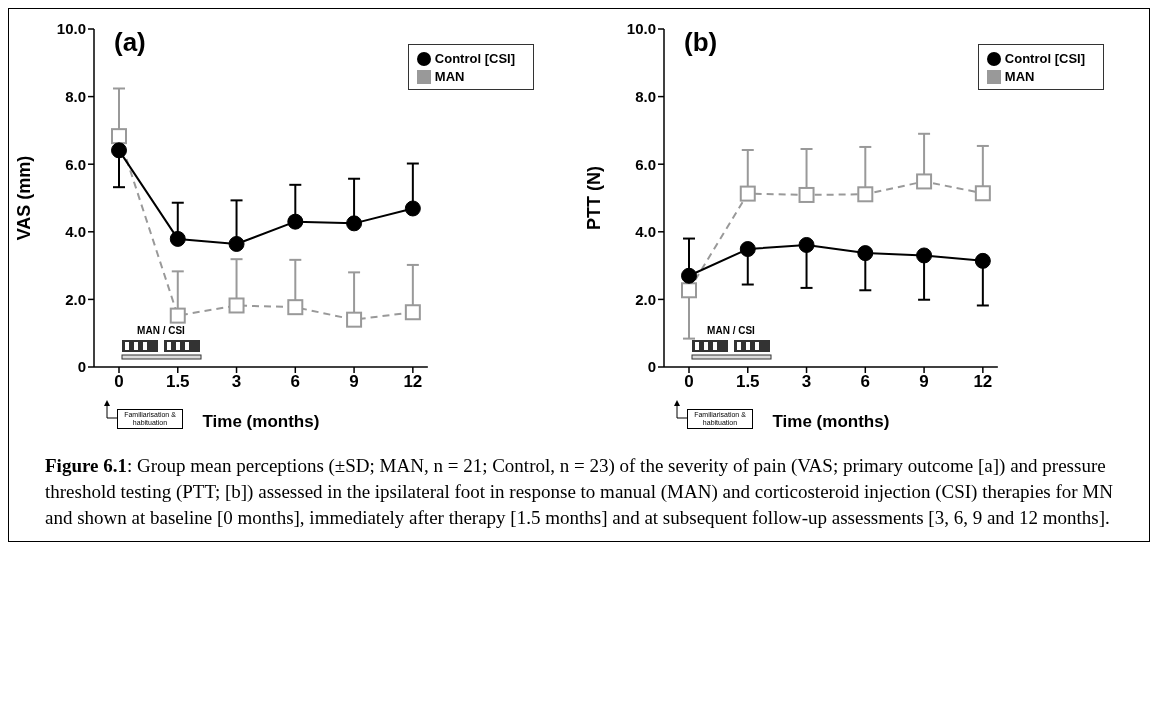  Describe the element at coordinates (579, 492) in the screenshot. I see `caption: Figure 6.1: Group mean perceptions (±SD; MAN, n = 21; Control, n = 23) of the severity of pain (VAS; primary outcome [a]) and pressure threshold testing (PTT; [b]) assessed in the ipsilateral foot in response to manual (MAN) and corticosteroid injection (CSI) therapies for MN and shown at baseline [0 months], immediately after therapy [1.5 months] and at subsequent follow-up assessments [3, 6, 9 and 12 months].` at that location.